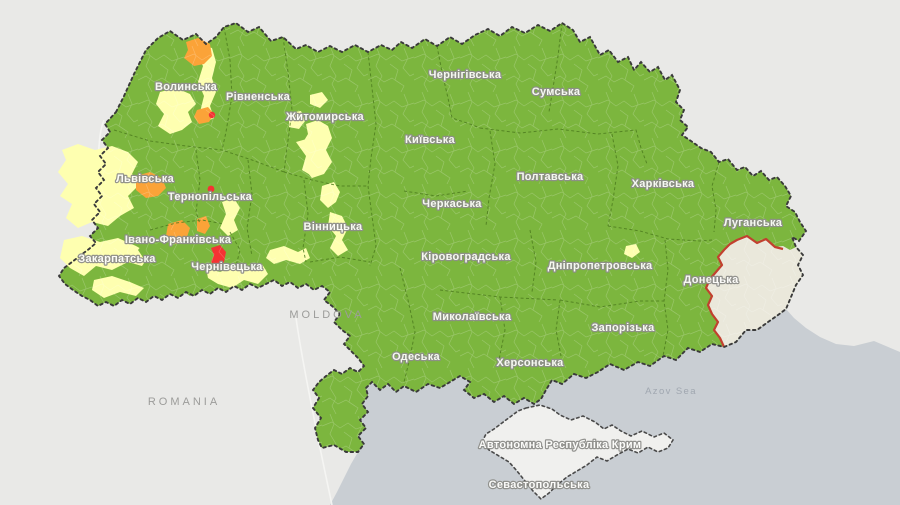 This screenshot has width=900, height=505. What do you see at coordinates (556, 92) in the screenshot?
I see `oblast-label: Сумська` at bounding box center [556, 92].